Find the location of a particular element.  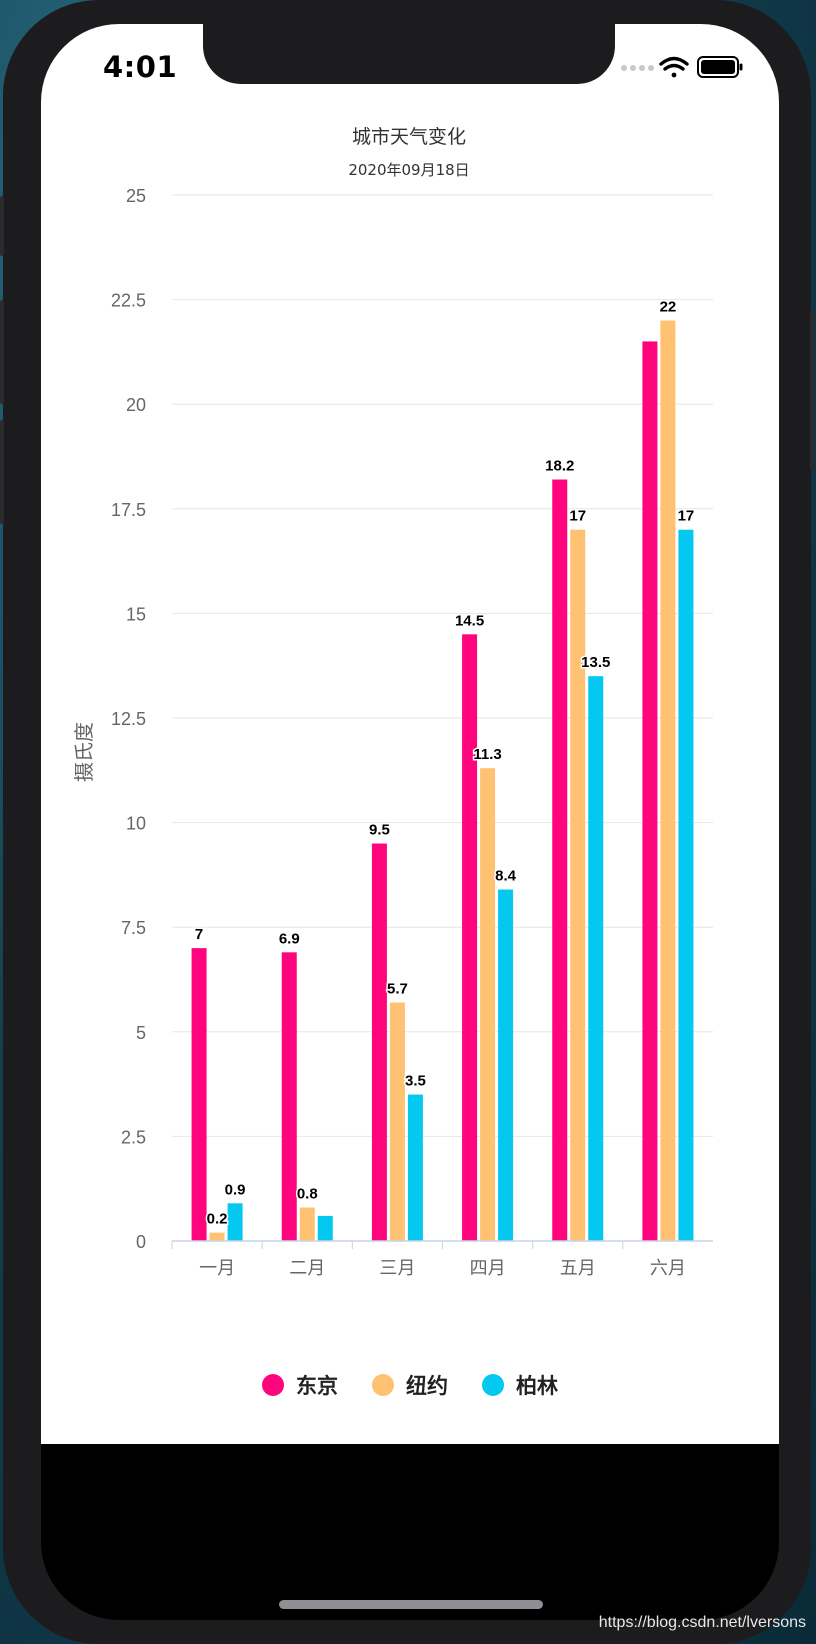

y-tick-label: 2.5 is located at coordinates (133, 1137).